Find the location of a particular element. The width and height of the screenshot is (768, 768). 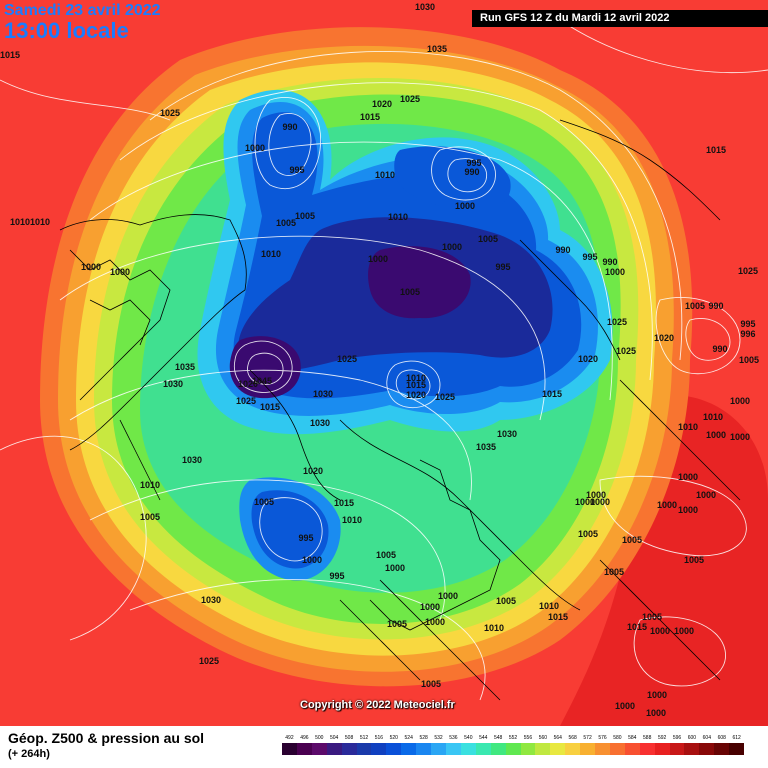

scale-bar is located at coordinates (513, 749).